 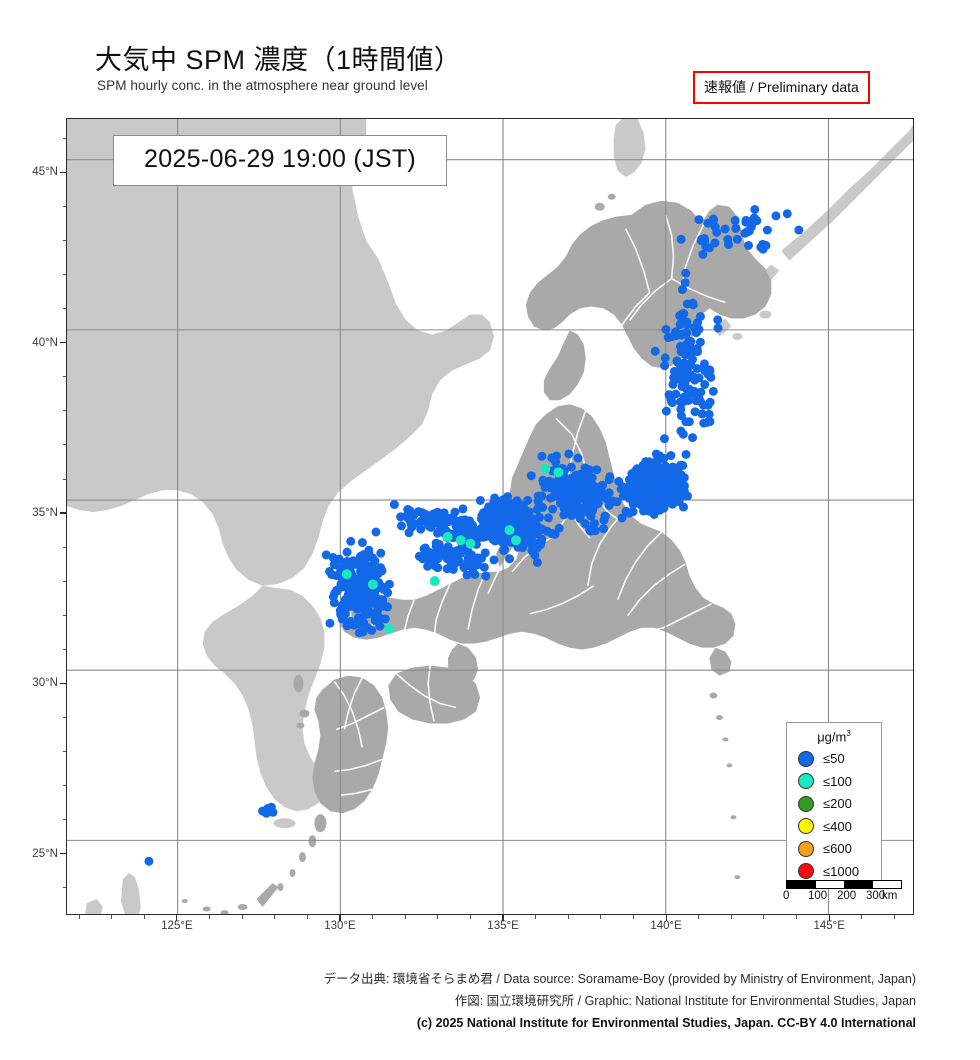 I want to click on lat-minor-tick, so click(x=64, y=241).